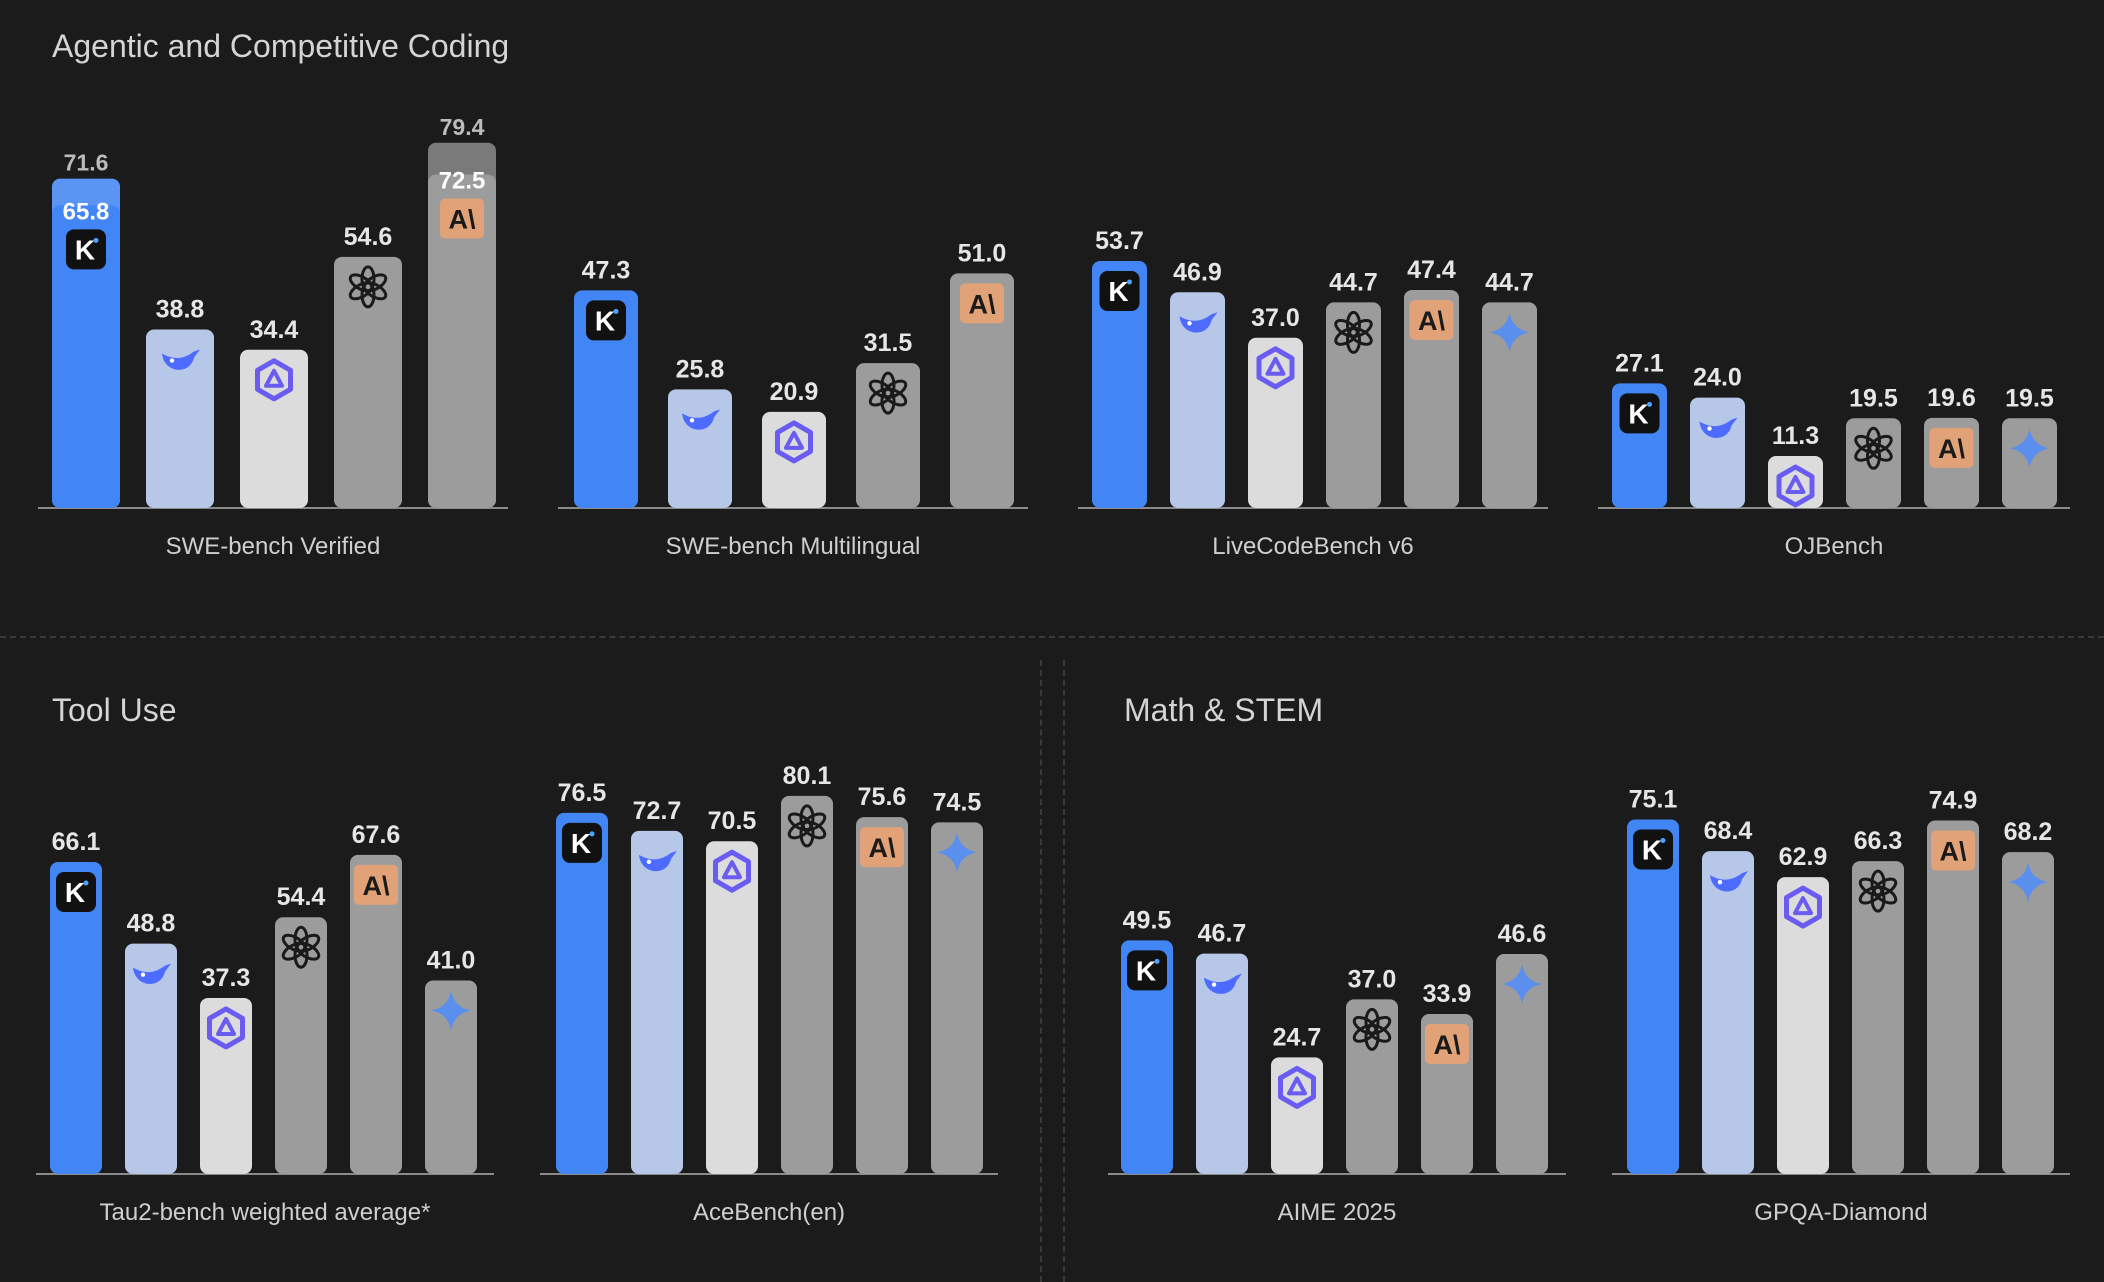 Image resolution: width=2104 pixels, height=1282 pixels. Describe the element at coordinates (732, 821) in the screenshot. I see `data-label-qwen: 70.5` at that location.